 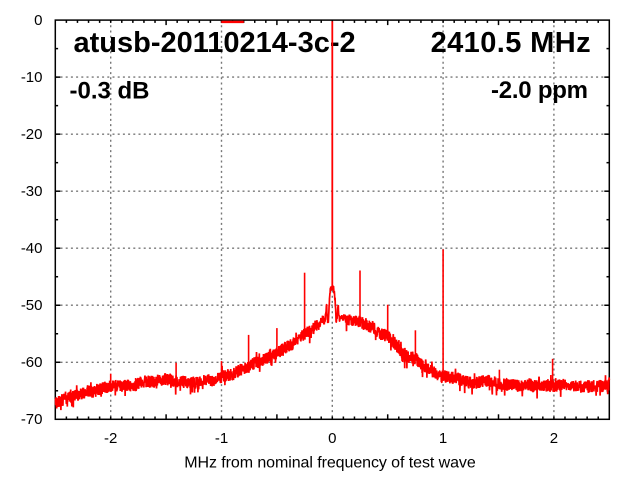 What do you see at coordinates (32, 77) in the screenshot?
I see `svg-text: -10` at bounding box center [32, 77].